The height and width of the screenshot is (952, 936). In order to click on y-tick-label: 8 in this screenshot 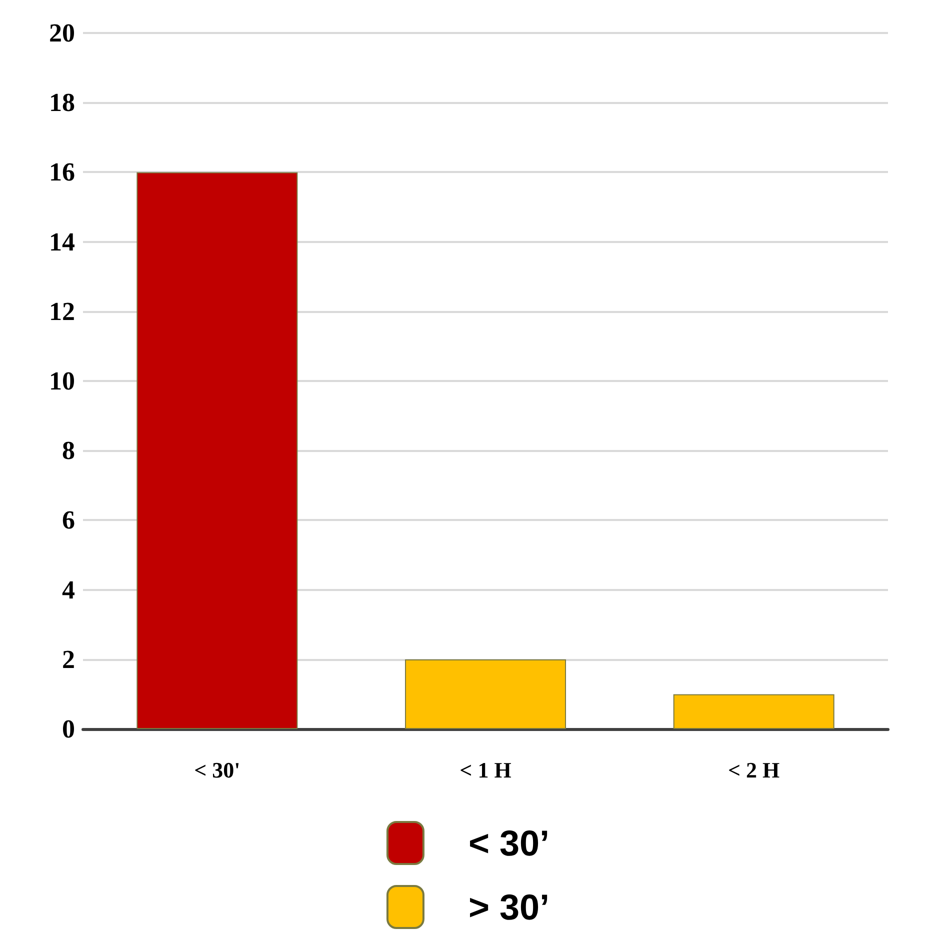, I will do `click(68, 451)`.